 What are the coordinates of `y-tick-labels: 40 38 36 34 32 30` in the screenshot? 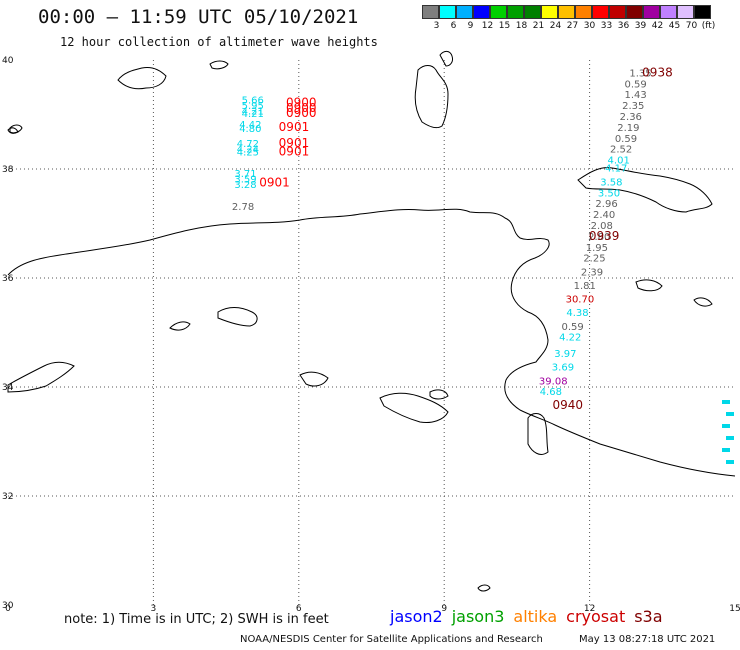 It's located at (8, 333).